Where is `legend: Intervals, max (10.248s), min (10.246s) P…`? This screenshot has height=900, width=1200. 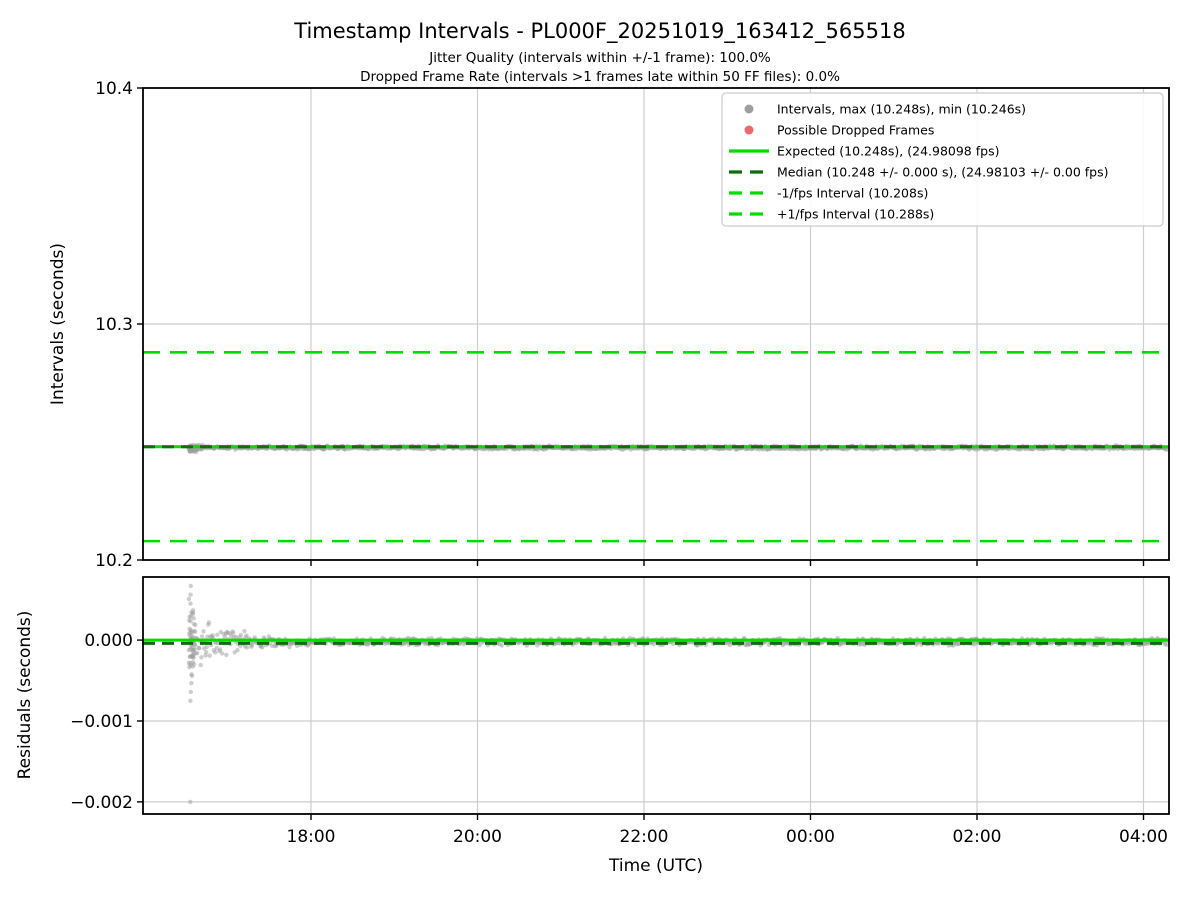 legend: Intervals, max (10.248s), min (10.246s) P… is located at coordinates (942, 159).